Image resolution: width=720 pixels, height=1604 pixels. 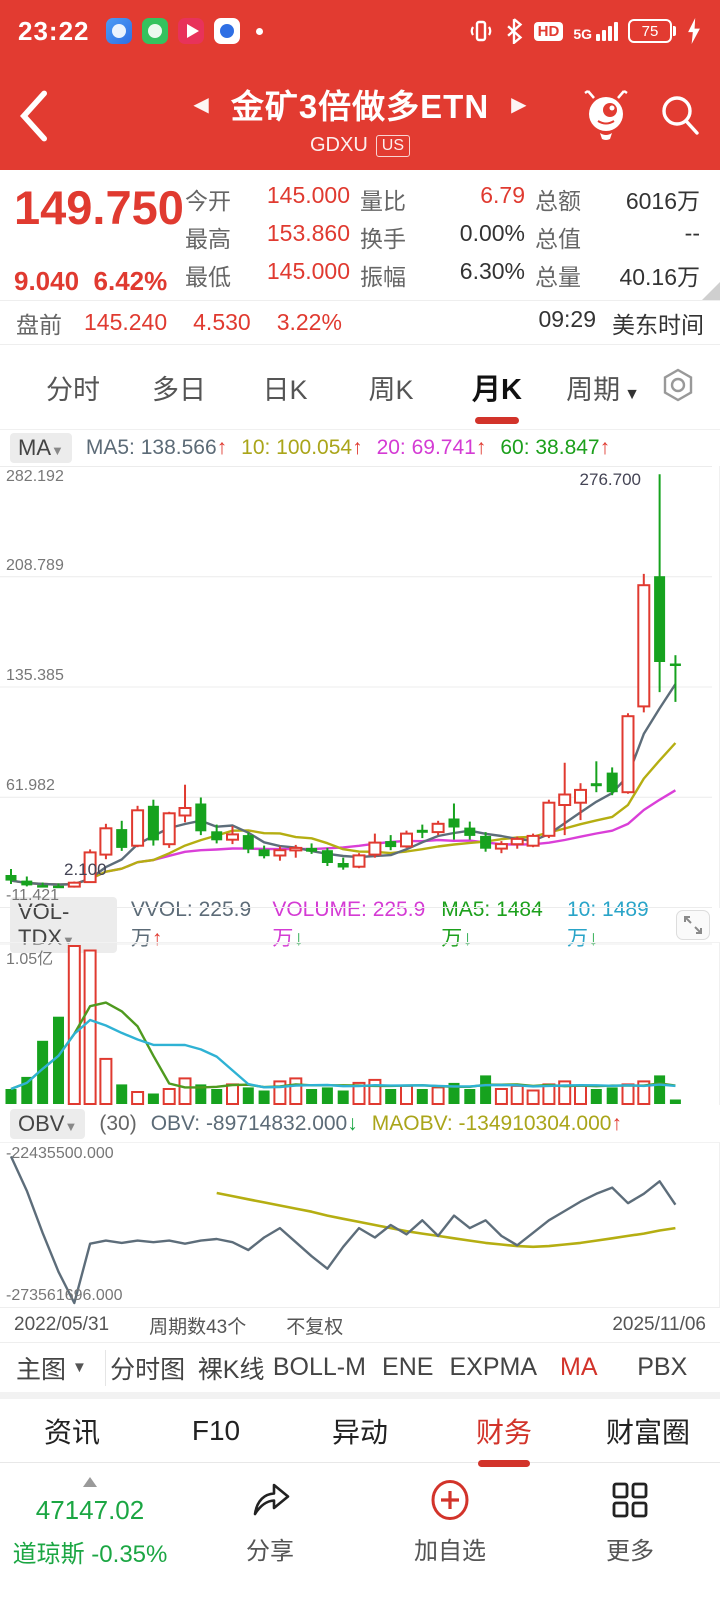 What do you see at coordinates (41, 448) in the screenshot?
I see `ma-selector-button: MA▼` at bounding box center [41, 448].